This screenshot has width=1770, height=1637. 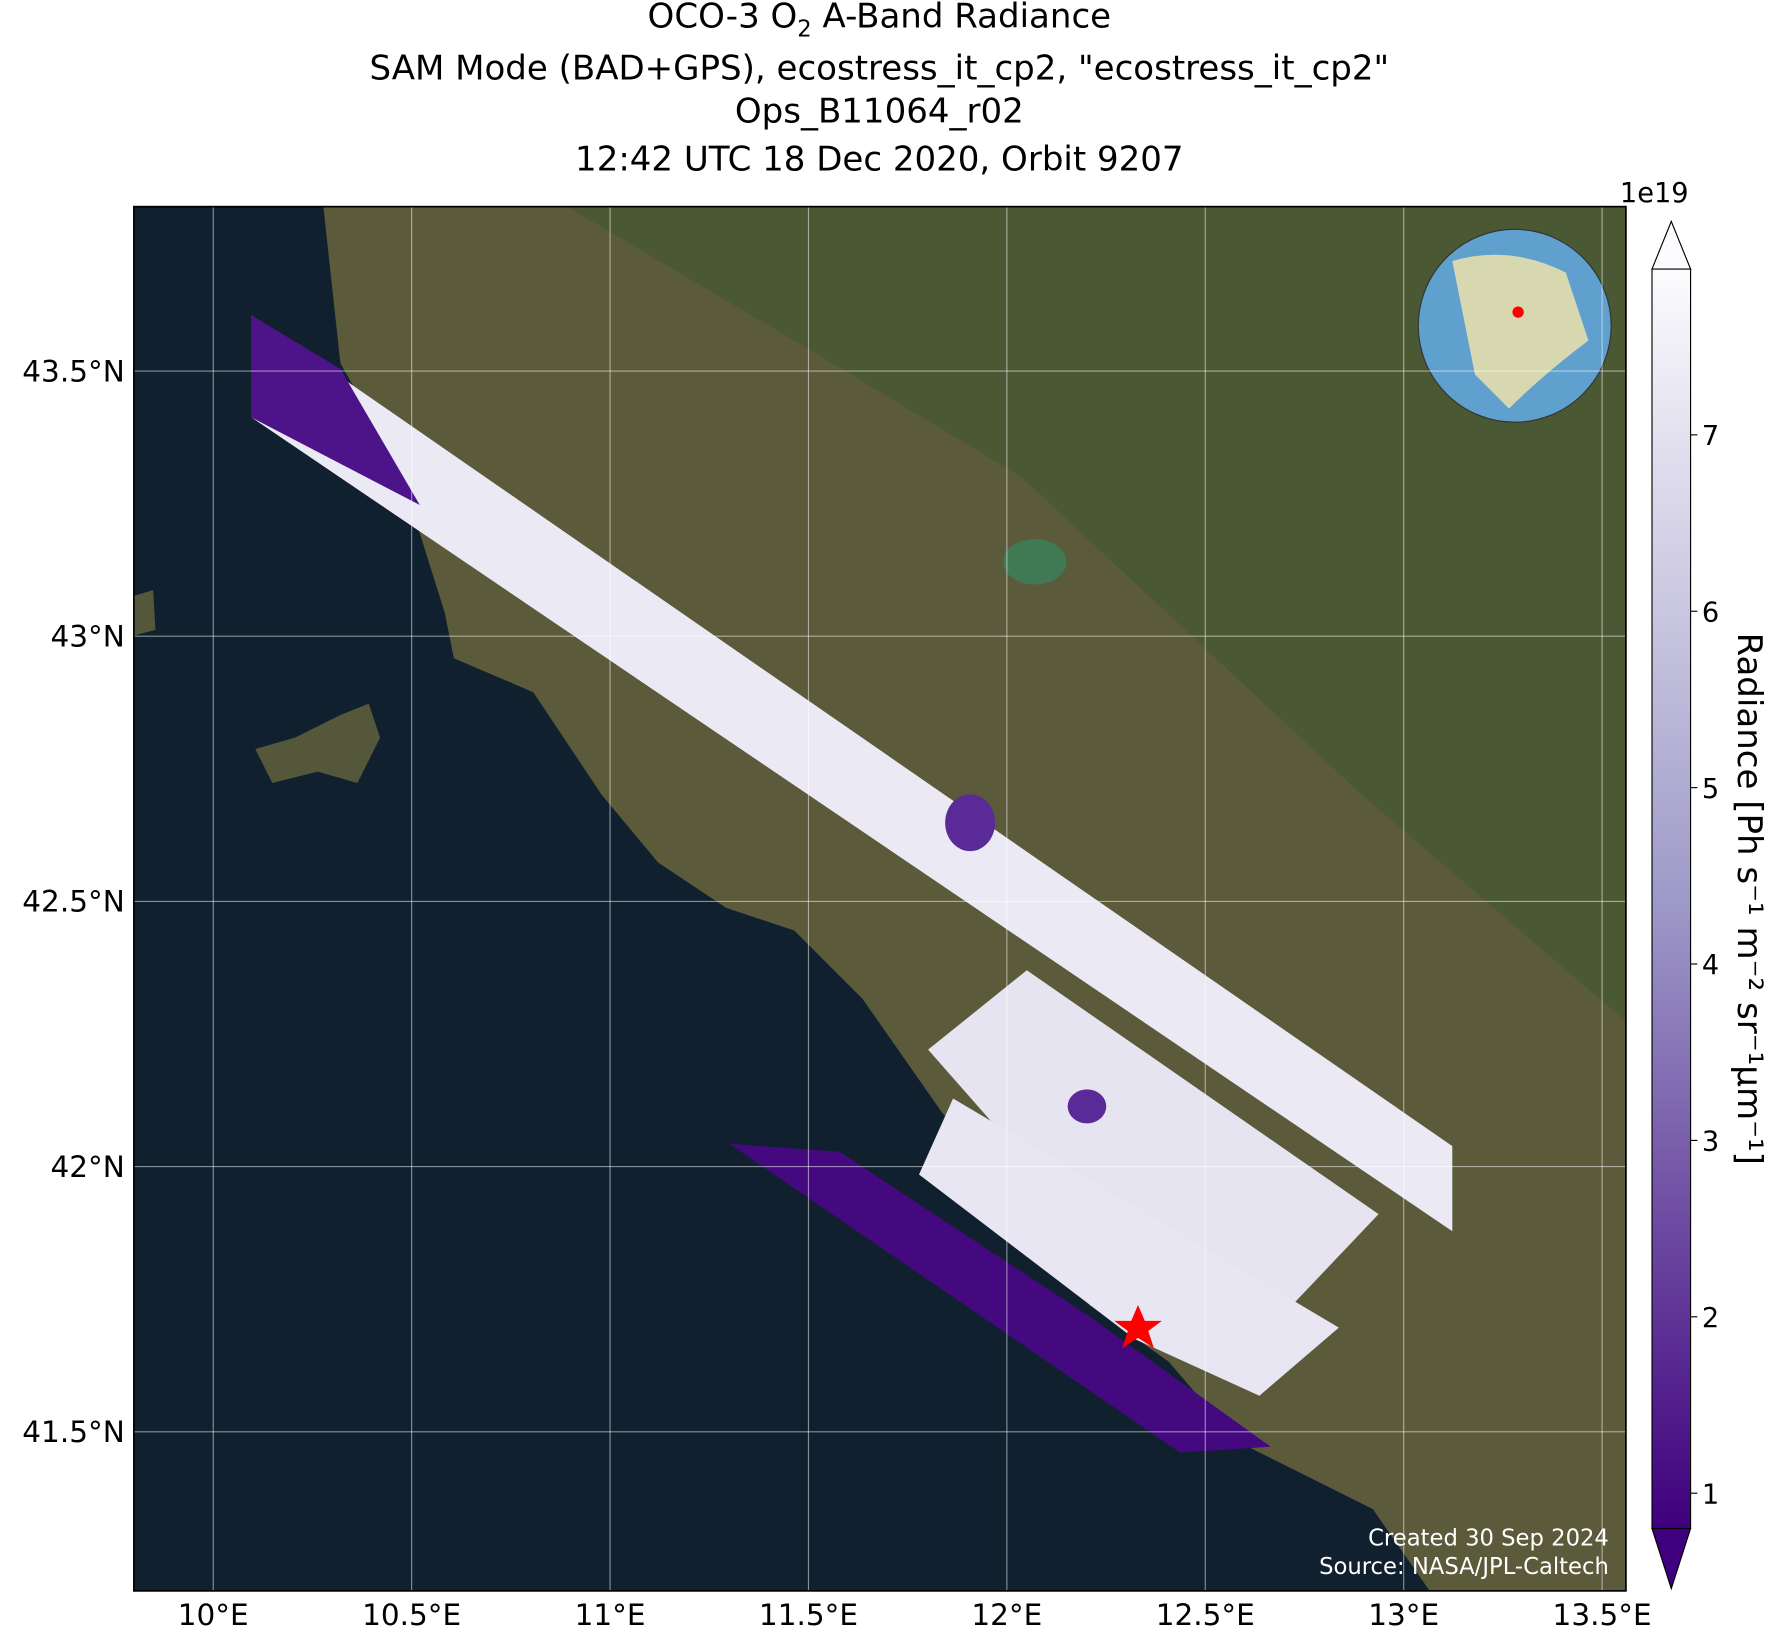 I want to click on colorbar-tick-label: 4, so click(x=1710, y=965).